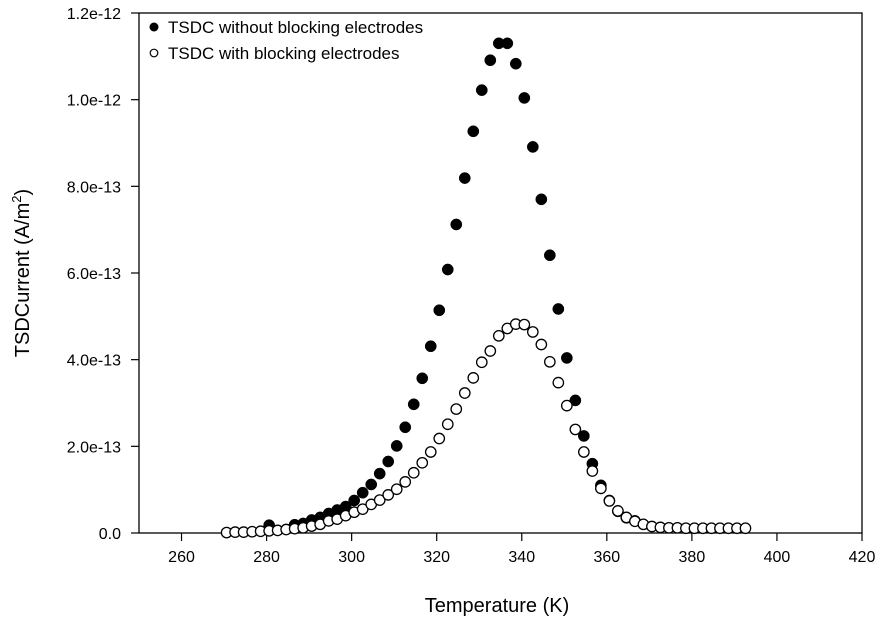 This screenshot has height=622, width=883. Describe the element at coordinates (351, 557) in the screenshot. I see `x-tick-label: 300` at that location.